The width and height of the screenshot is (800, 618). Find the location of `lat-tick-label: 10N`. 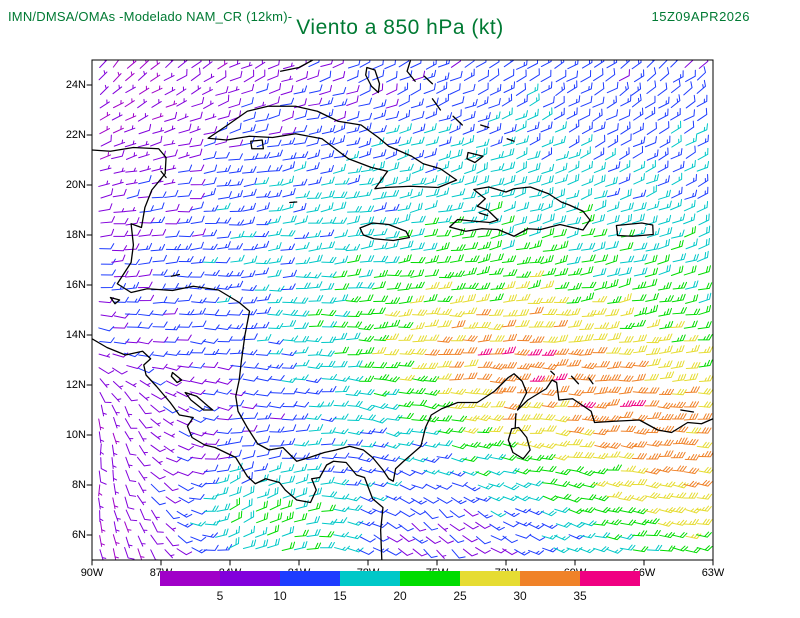

lat-tick-label: 10N is located at coordinates (75, 435).